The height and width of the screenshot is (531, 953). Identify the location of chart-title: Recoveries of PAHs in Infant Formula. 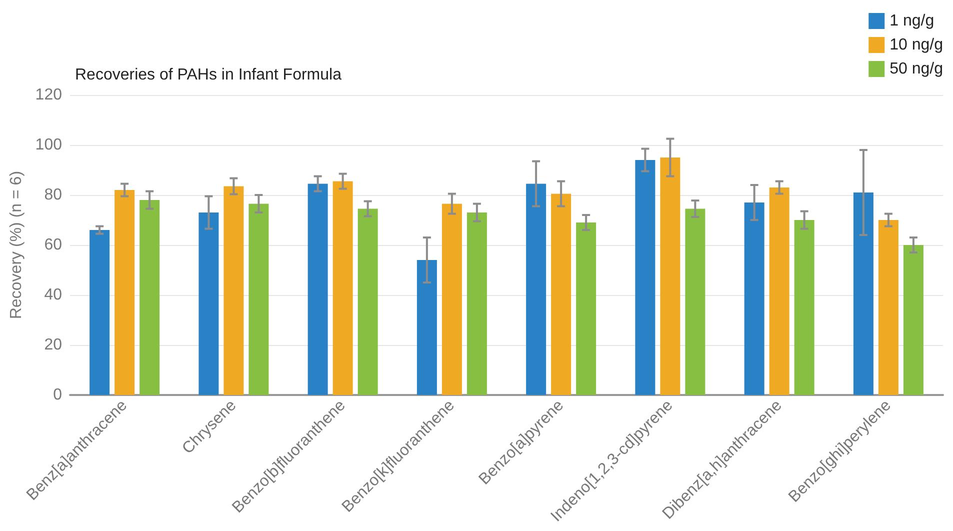
(208, 75).